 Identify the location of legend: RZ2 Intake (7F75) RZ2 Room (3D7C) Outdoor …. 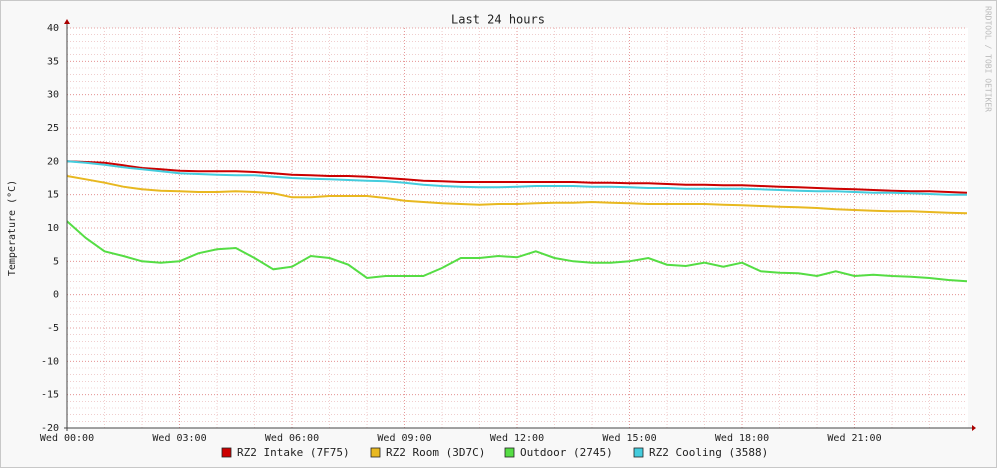
(494, 452).